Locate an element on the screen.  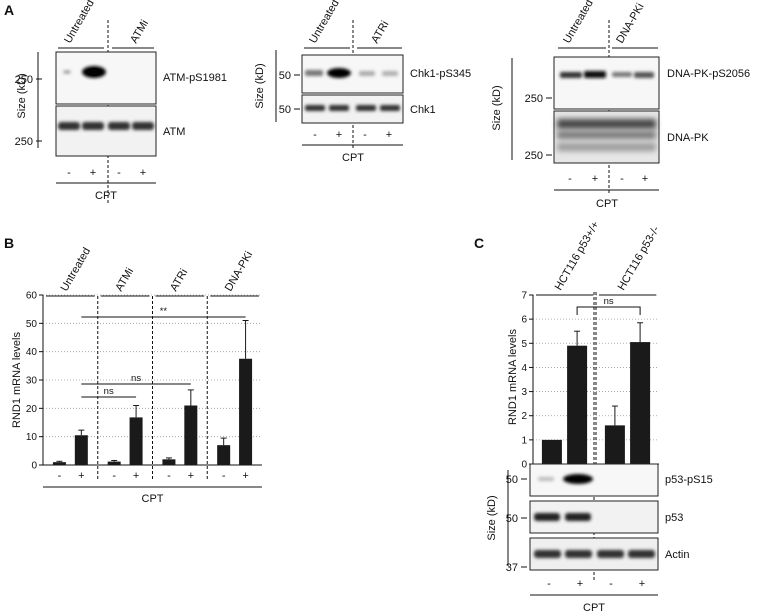
y-tick-label: 60 is located at coordinates (32, 296).